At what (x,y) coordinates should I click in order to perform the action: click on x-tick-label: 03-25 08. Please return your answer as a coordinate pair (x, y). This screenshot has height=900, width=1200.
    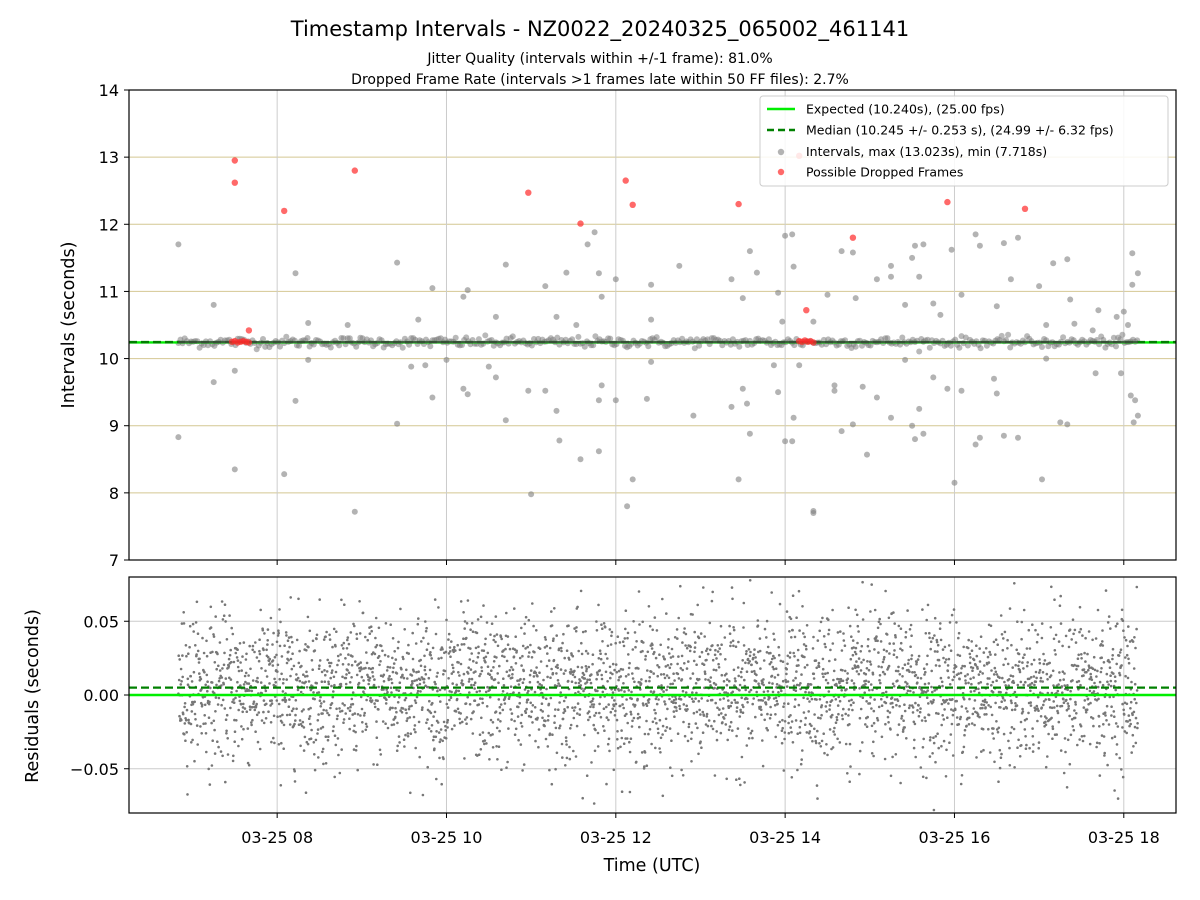
    Looking at the image, I should click on (277, 837).